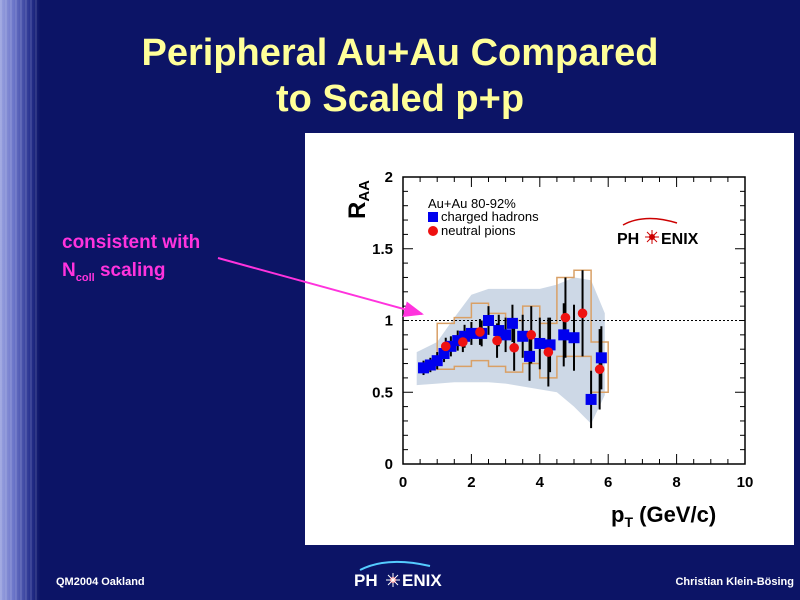  Describe the element at coordinates (100, 582) in the screenshot. I see `footer-conference: QM2004 Oakland` at that location.